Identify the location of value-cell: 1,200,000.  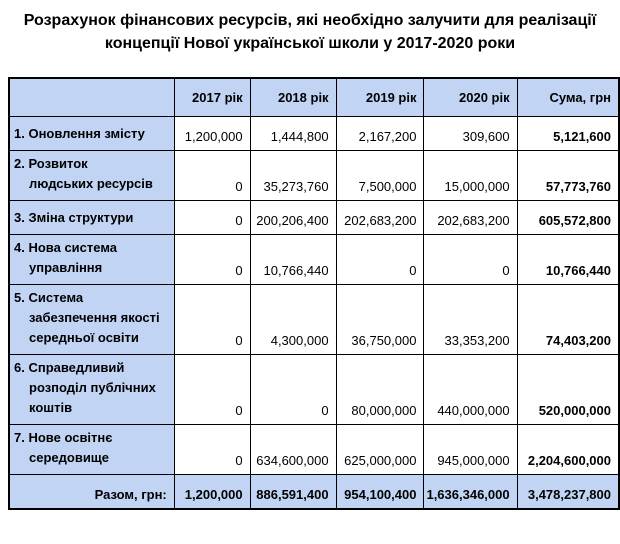
(212, 133).